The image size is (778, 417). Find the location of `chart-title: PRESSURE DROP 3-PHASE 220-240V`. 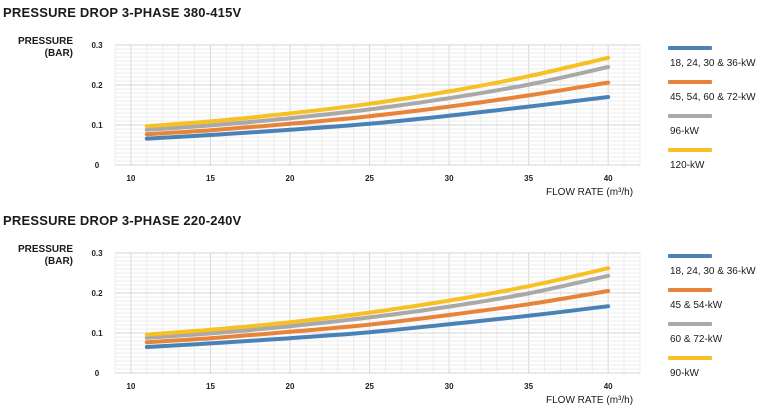

chart-title: PRESSURE DROP 3-PHASE 220-240V is located at coordinates (122, 220).